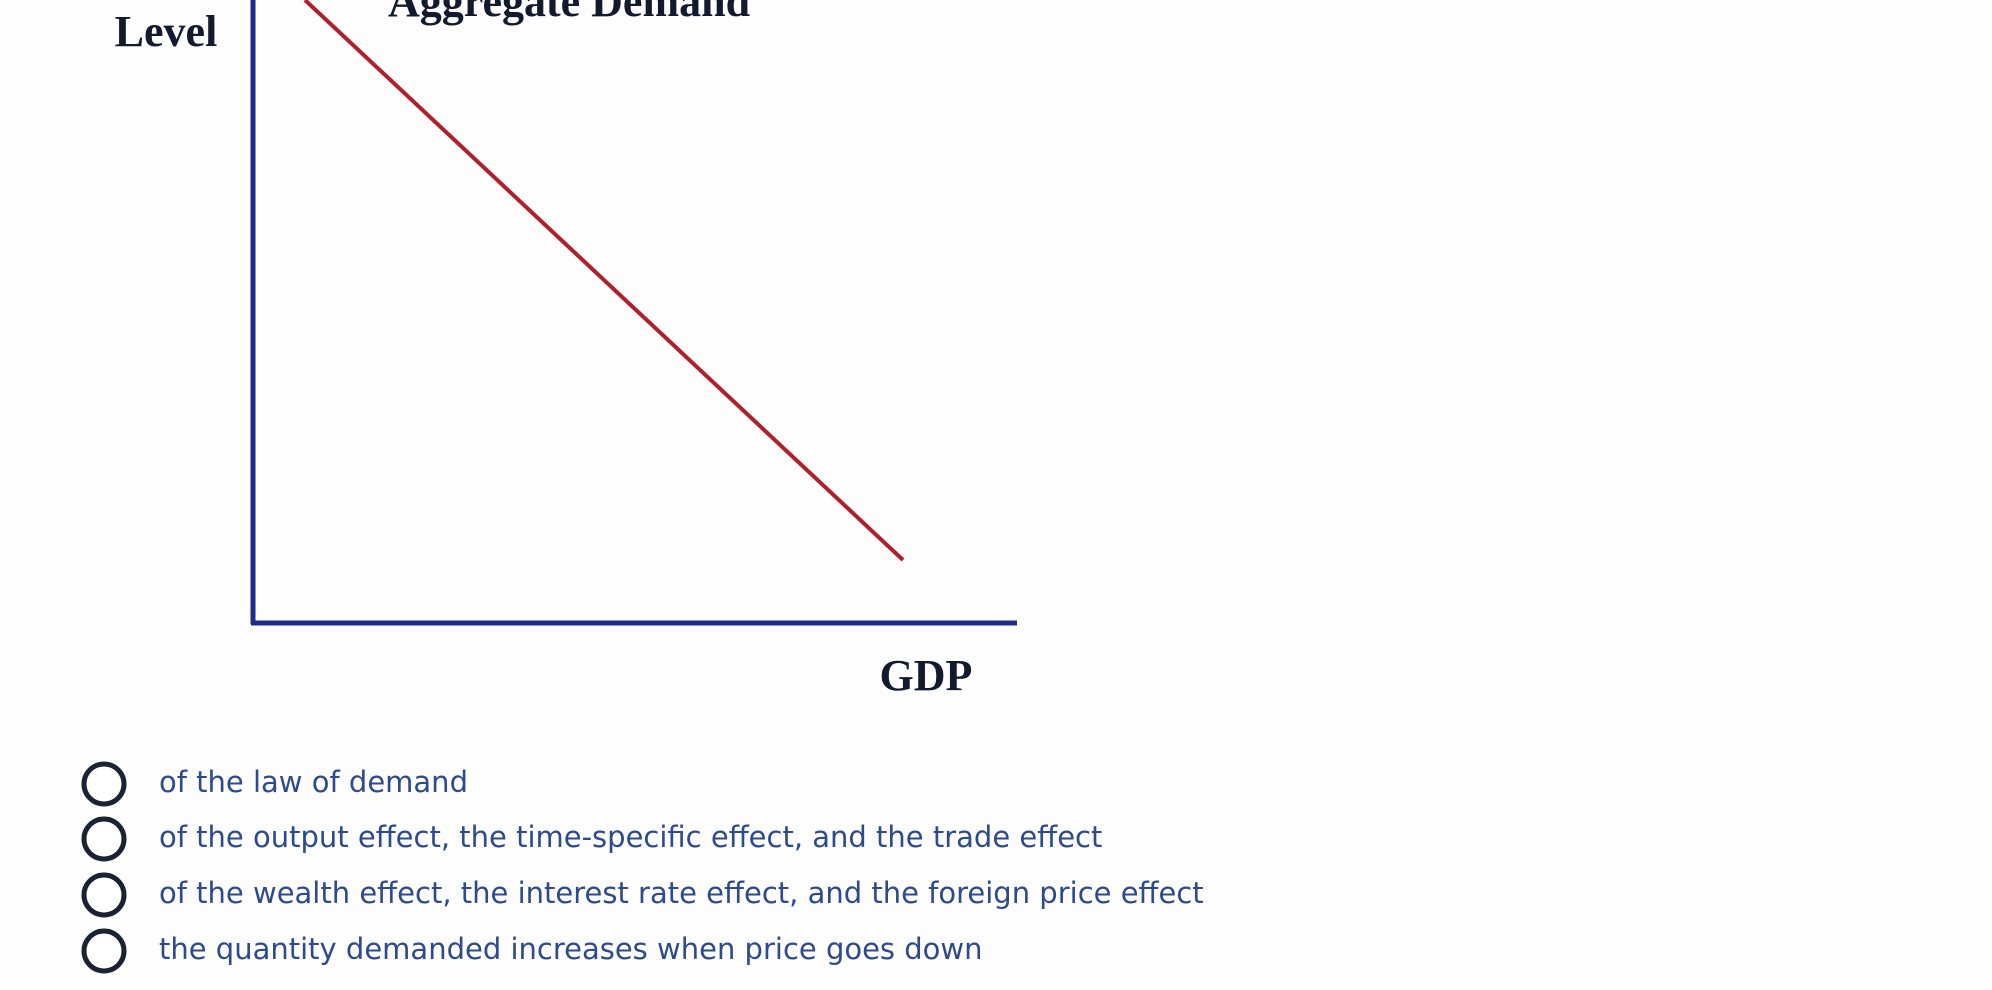  What do you see at coordinates (166, 31) in the screenshot?
I see `y-axis-label: Level` at bounding box center [166, 31].